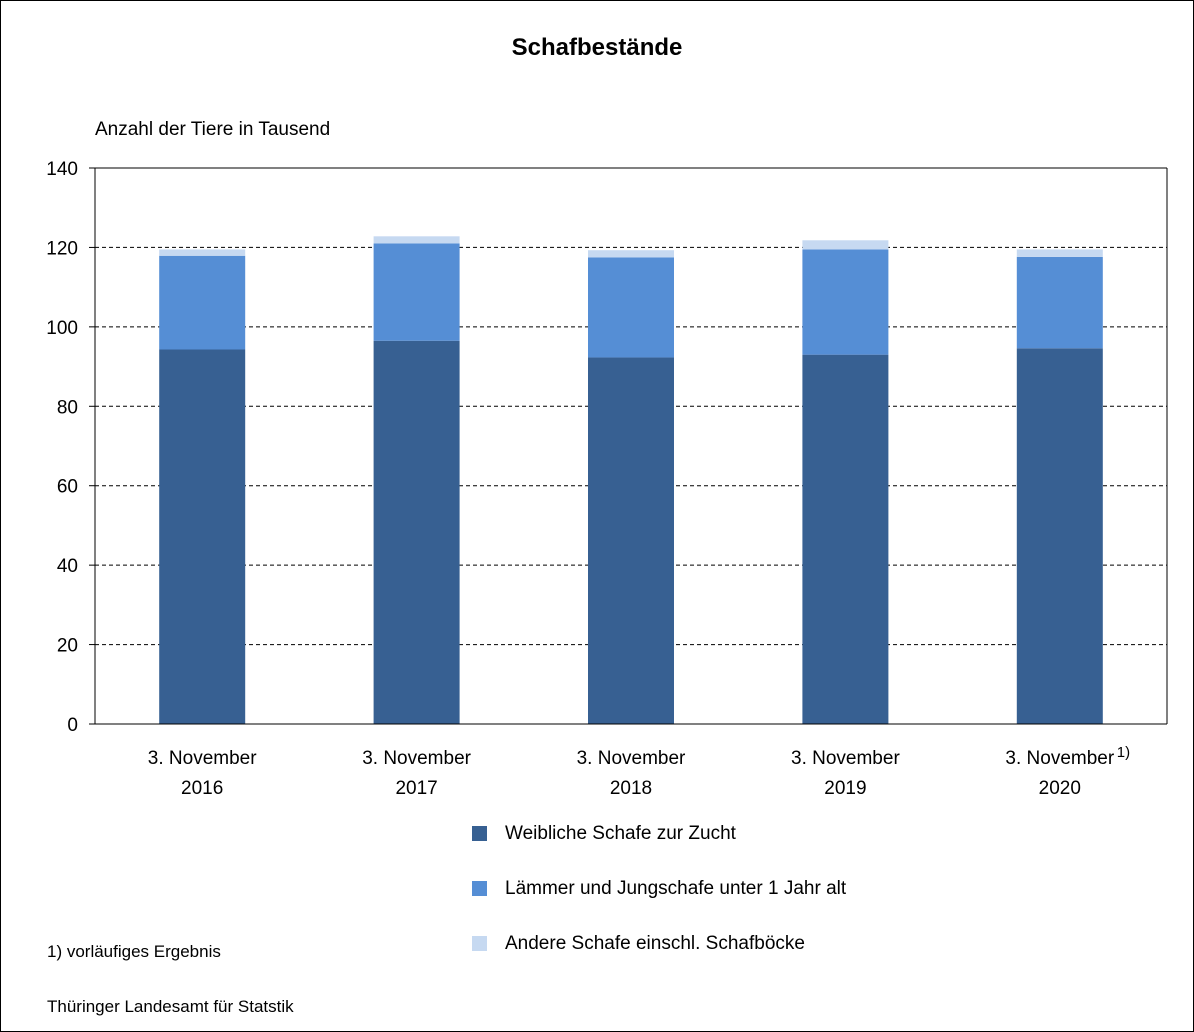 Image resolution: width=1194 pixels, height=1032 pixels. I want to click on x-tick-footnote: 1), so click(1123, 752).